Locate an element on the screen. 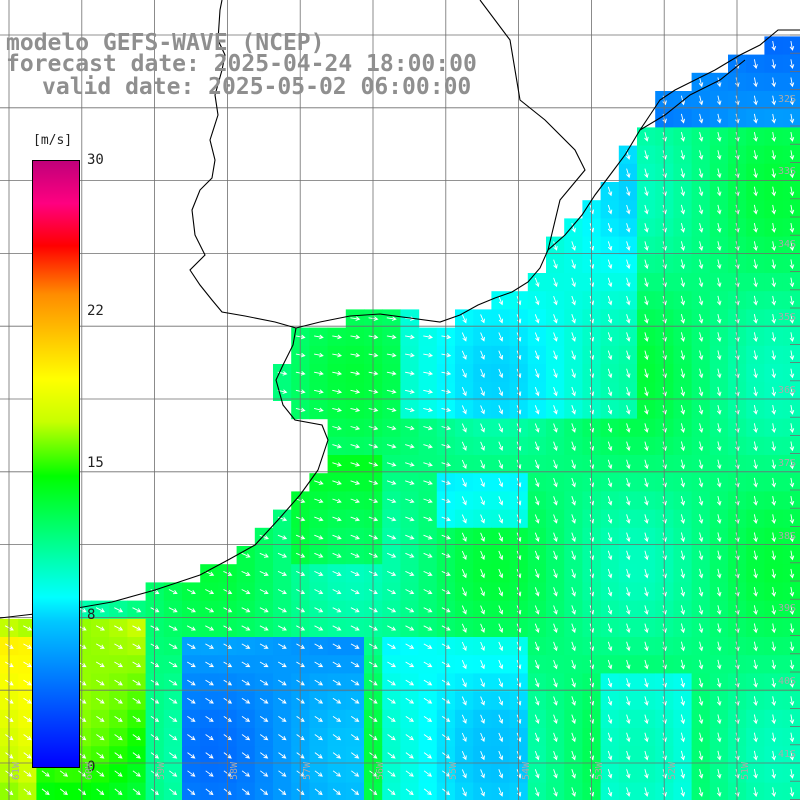 This screenshot has height=800, width=800. longitude-label: 53W is located at coordinates (599, 770).